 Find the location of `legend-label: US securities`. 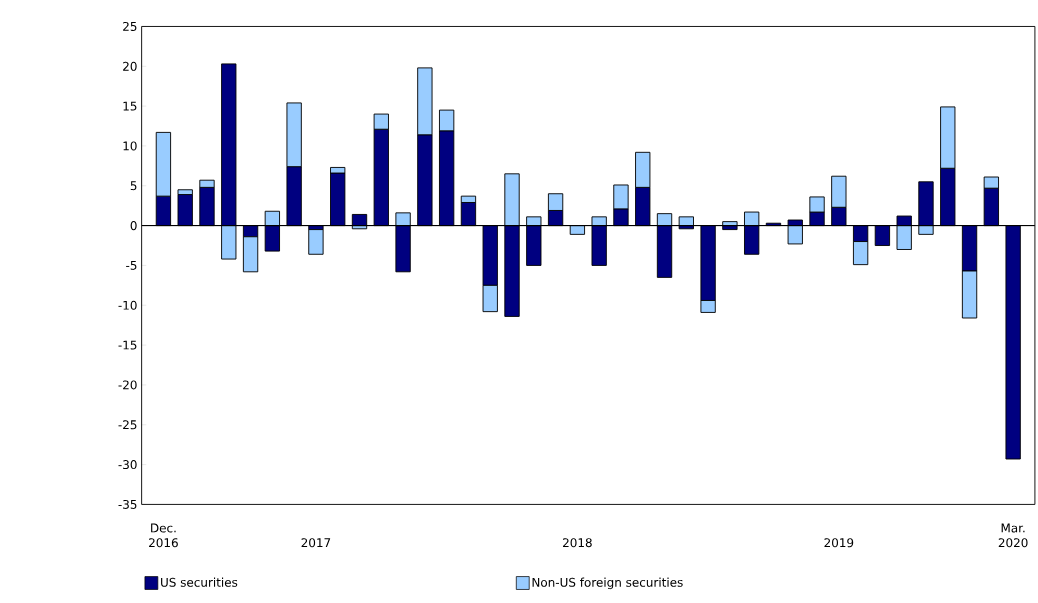

legend-label: US securities is located at coordinates (199, 582).